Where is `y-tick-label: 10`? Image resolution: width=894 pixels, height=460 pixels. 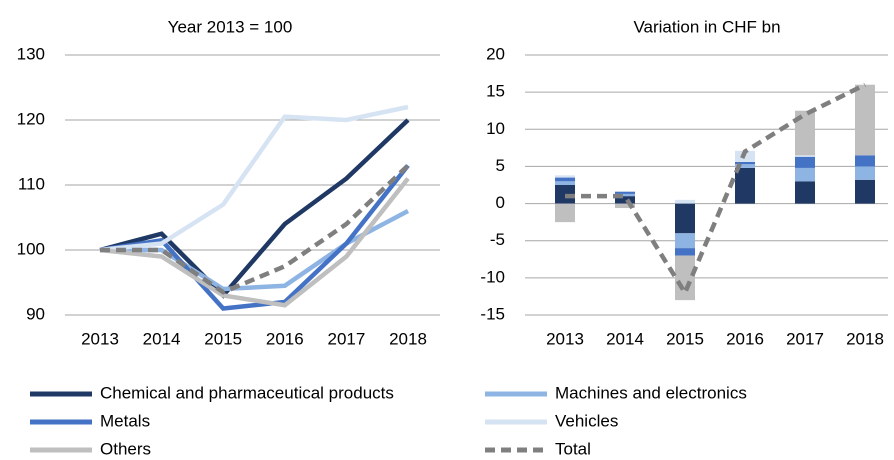
y-tick-label: 10 is located at coordinates (495, 128).